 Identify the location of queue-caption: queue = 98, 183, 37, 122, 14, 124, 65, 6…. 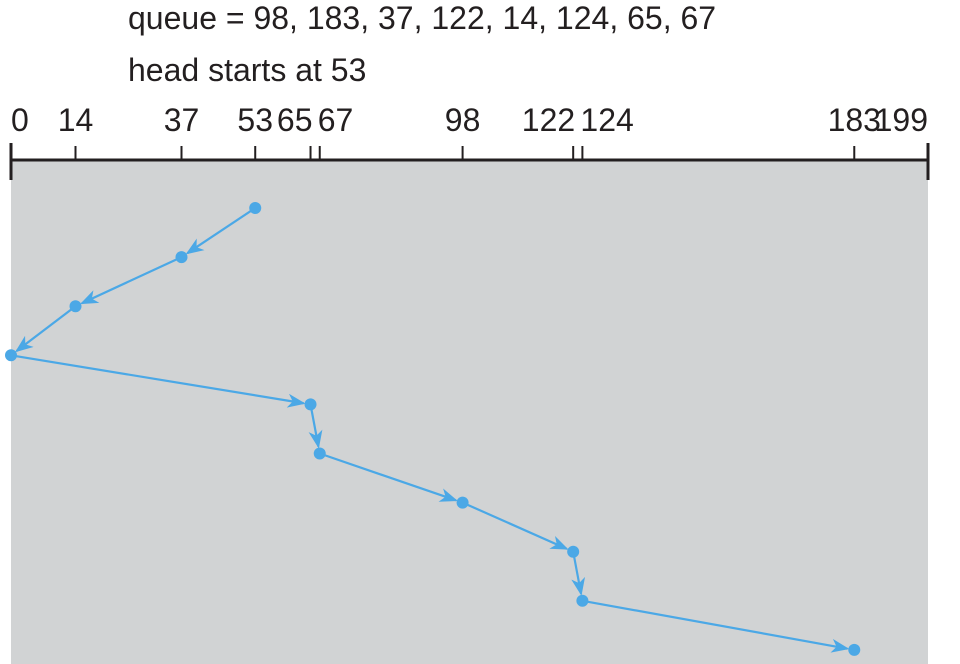
(422, 18).